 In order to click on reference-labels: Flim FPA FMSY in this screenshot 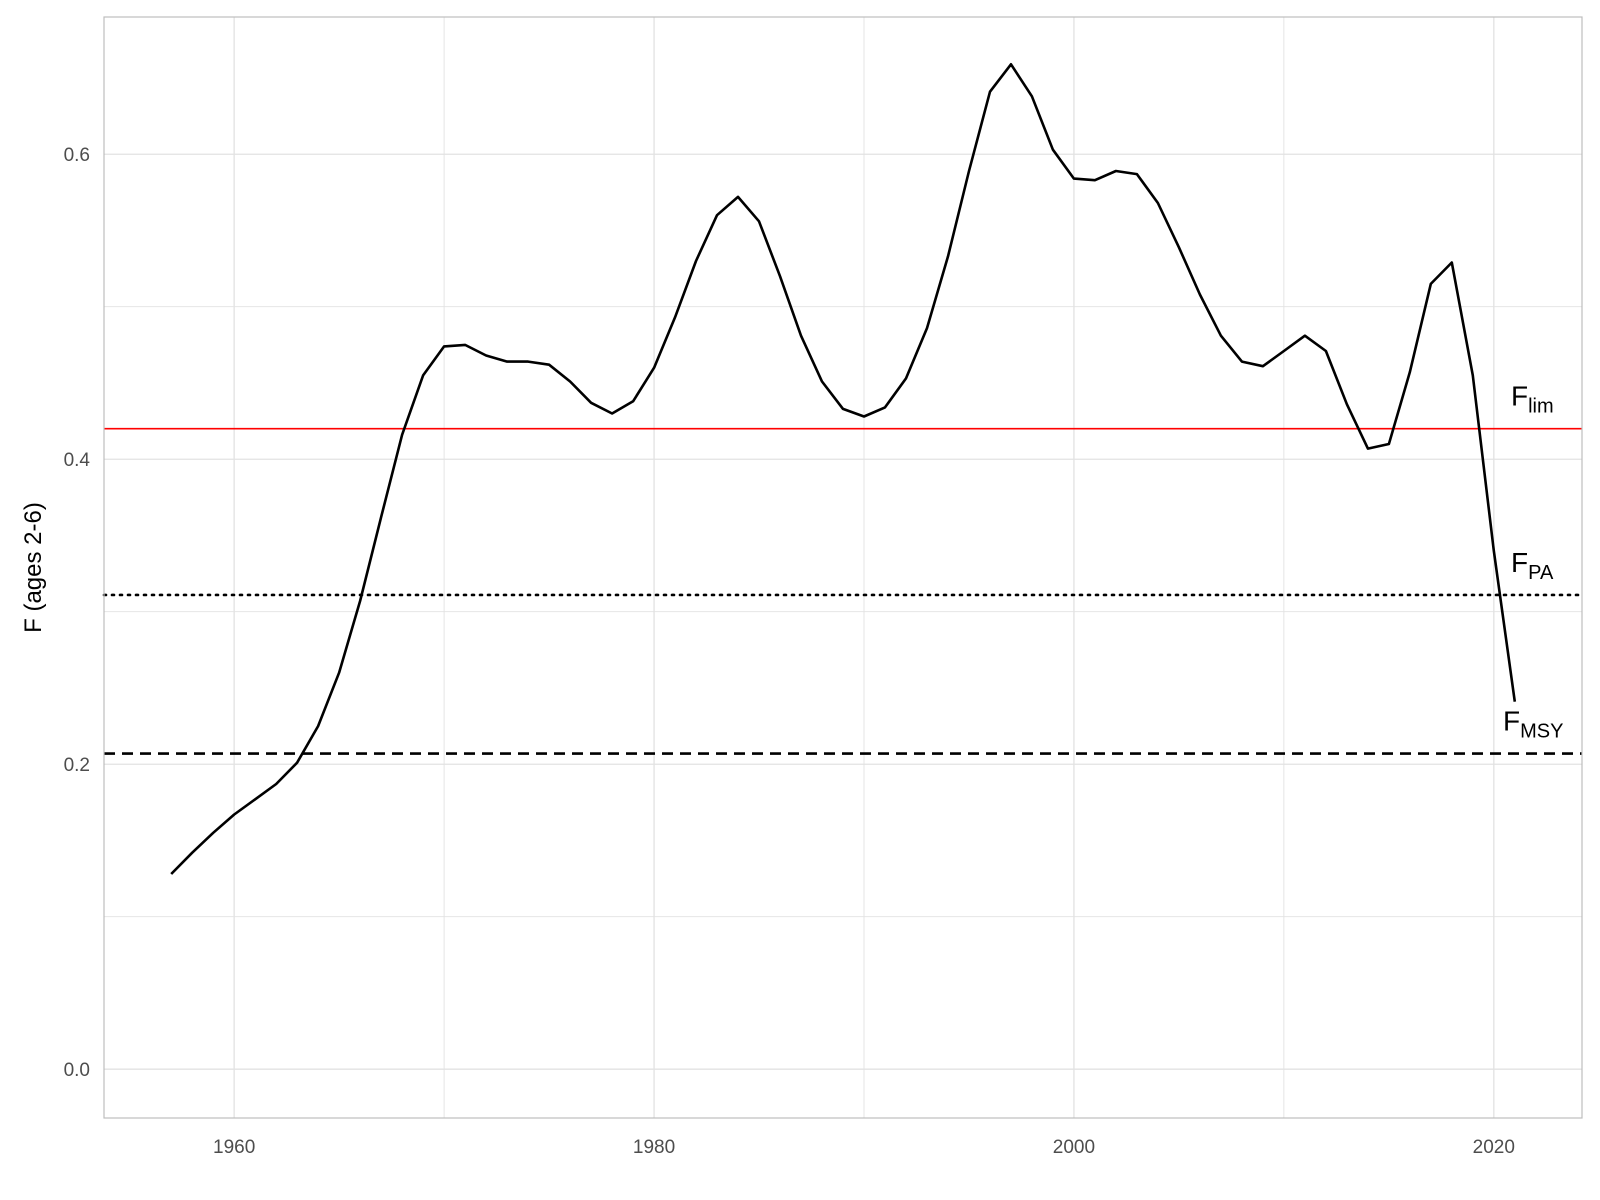, I will do `click(1533, 562)`.